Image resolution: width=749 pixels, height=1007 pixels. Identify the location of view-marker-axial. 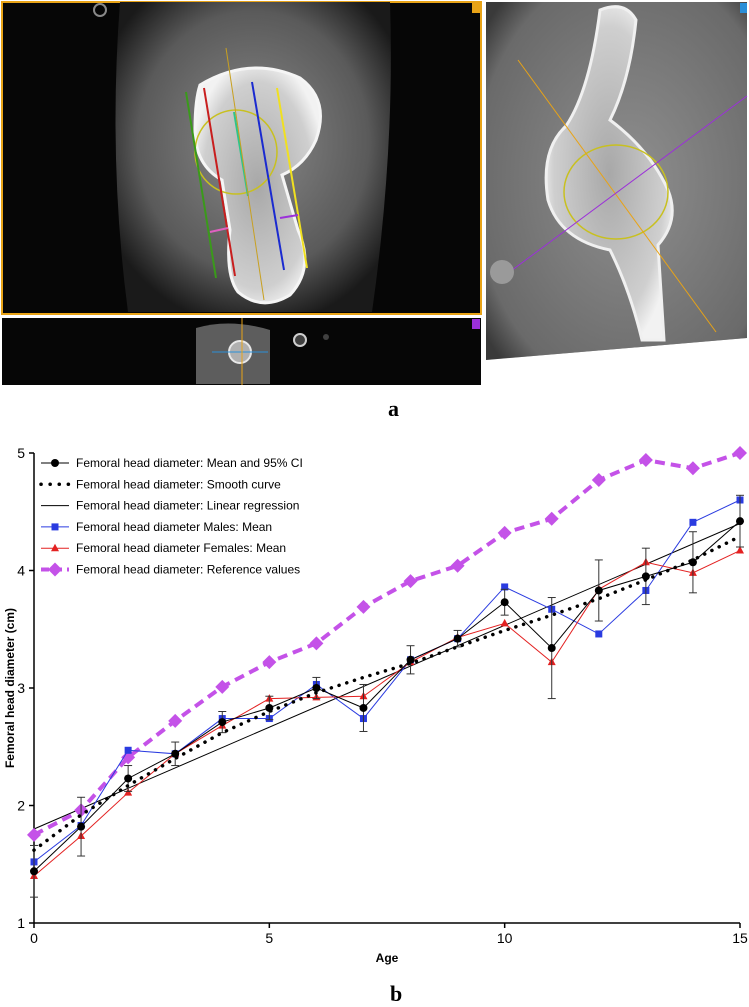
(476, 324).